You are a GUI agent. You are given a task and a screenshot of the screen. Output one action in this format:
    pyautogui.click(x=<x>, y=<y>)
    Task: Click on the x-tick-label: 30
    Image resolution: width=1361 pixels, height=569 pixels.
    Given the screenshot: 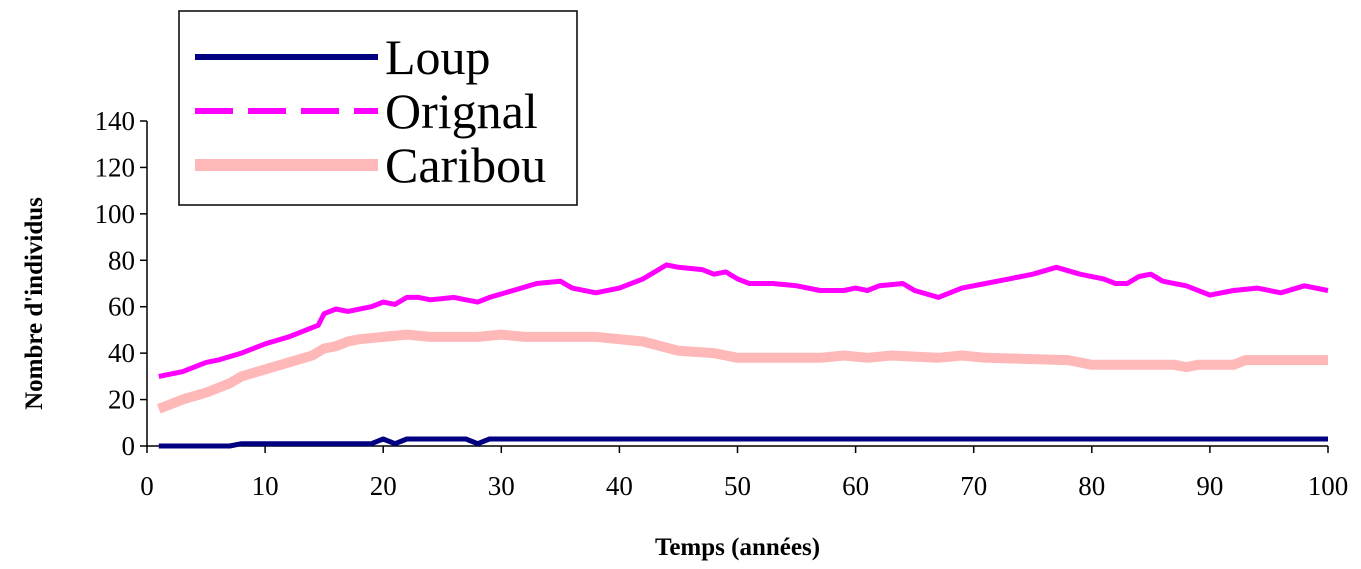 What is the action you would take?
    pyautogui.click(x=501, y=486)
    